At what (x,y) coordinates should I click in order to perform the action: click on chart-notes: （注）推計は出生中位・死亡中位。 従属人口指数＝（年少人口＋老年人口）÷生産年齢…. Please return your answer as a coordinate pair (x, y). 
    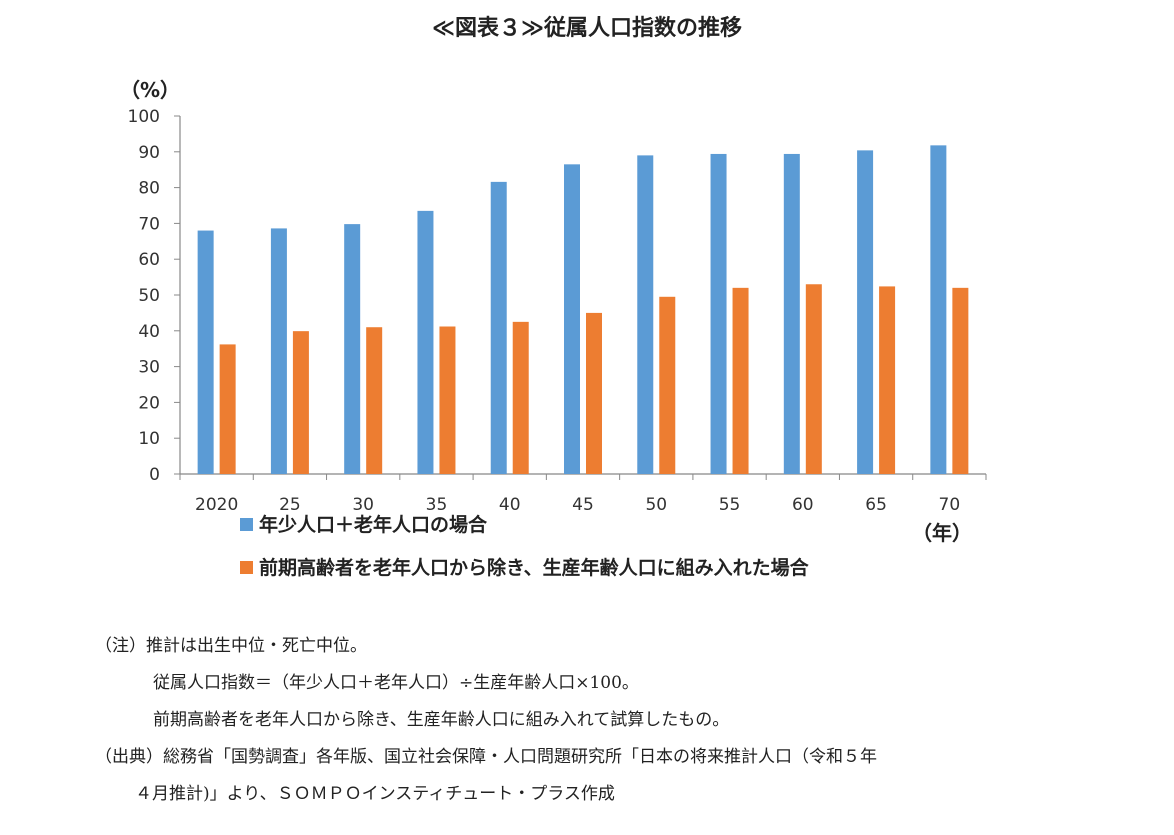
    Looking at the image, I should click on (486, 720).